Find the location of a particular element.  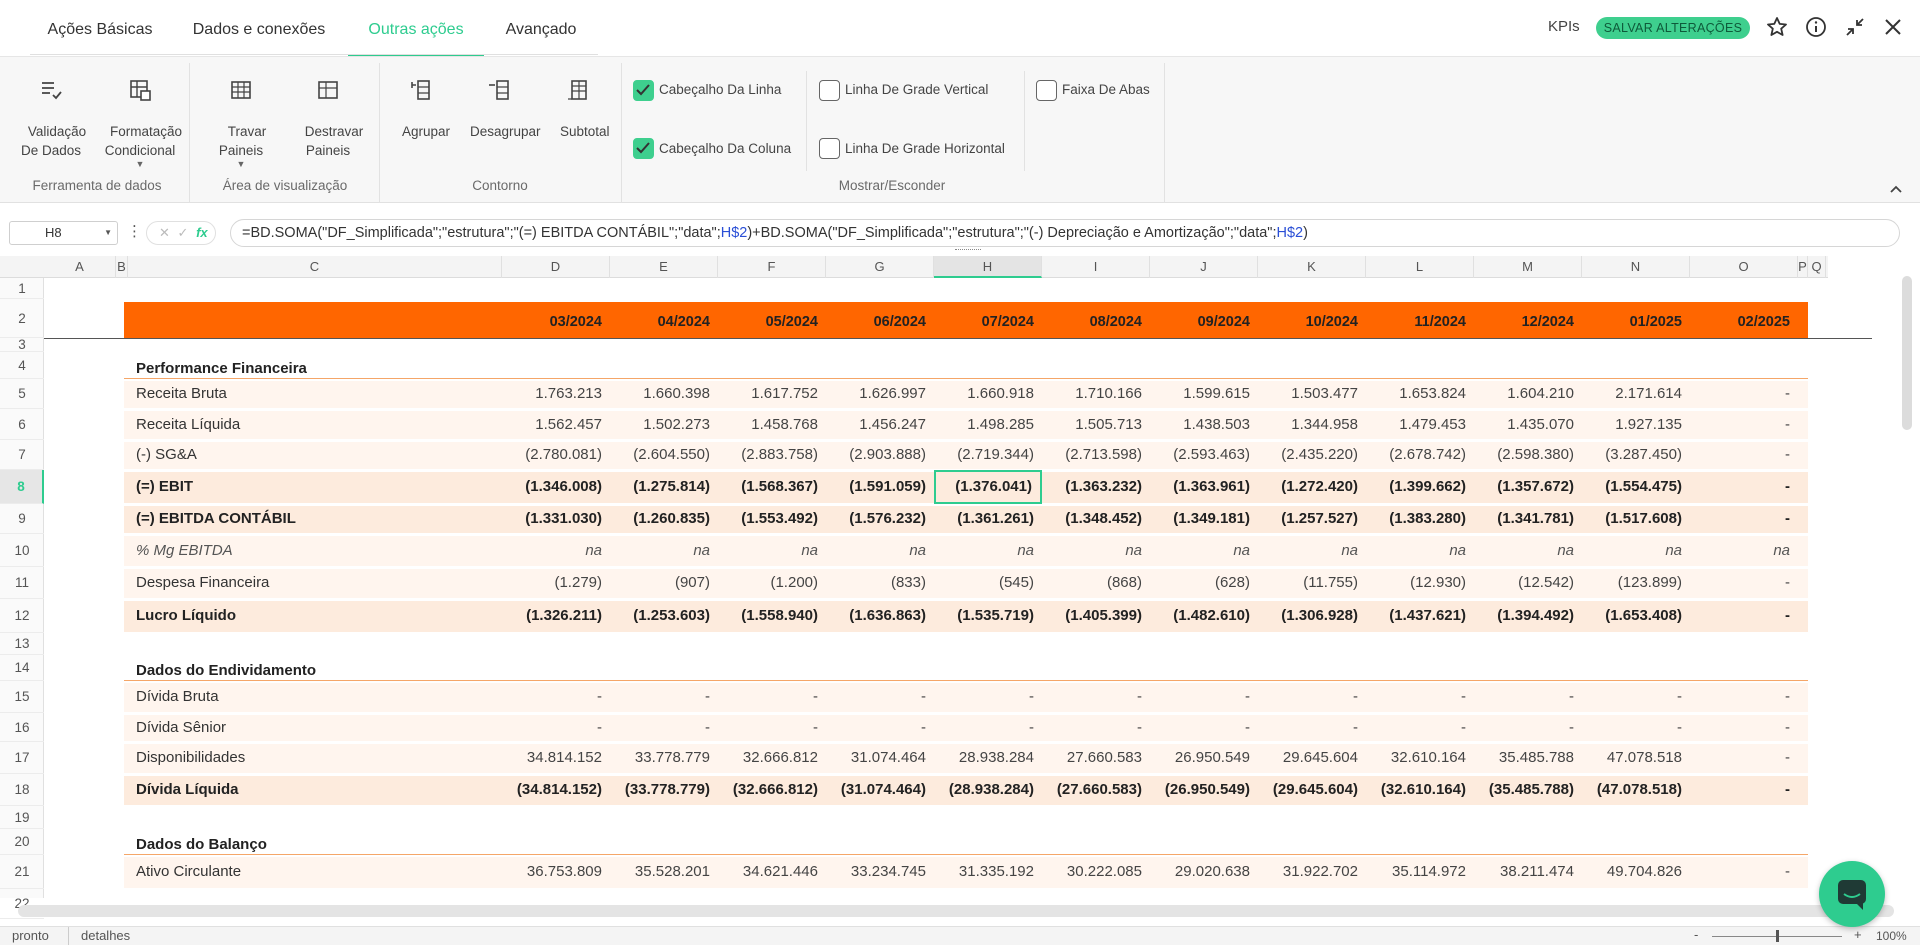

row-header-5: 5 is located at coordinates (22, 394).